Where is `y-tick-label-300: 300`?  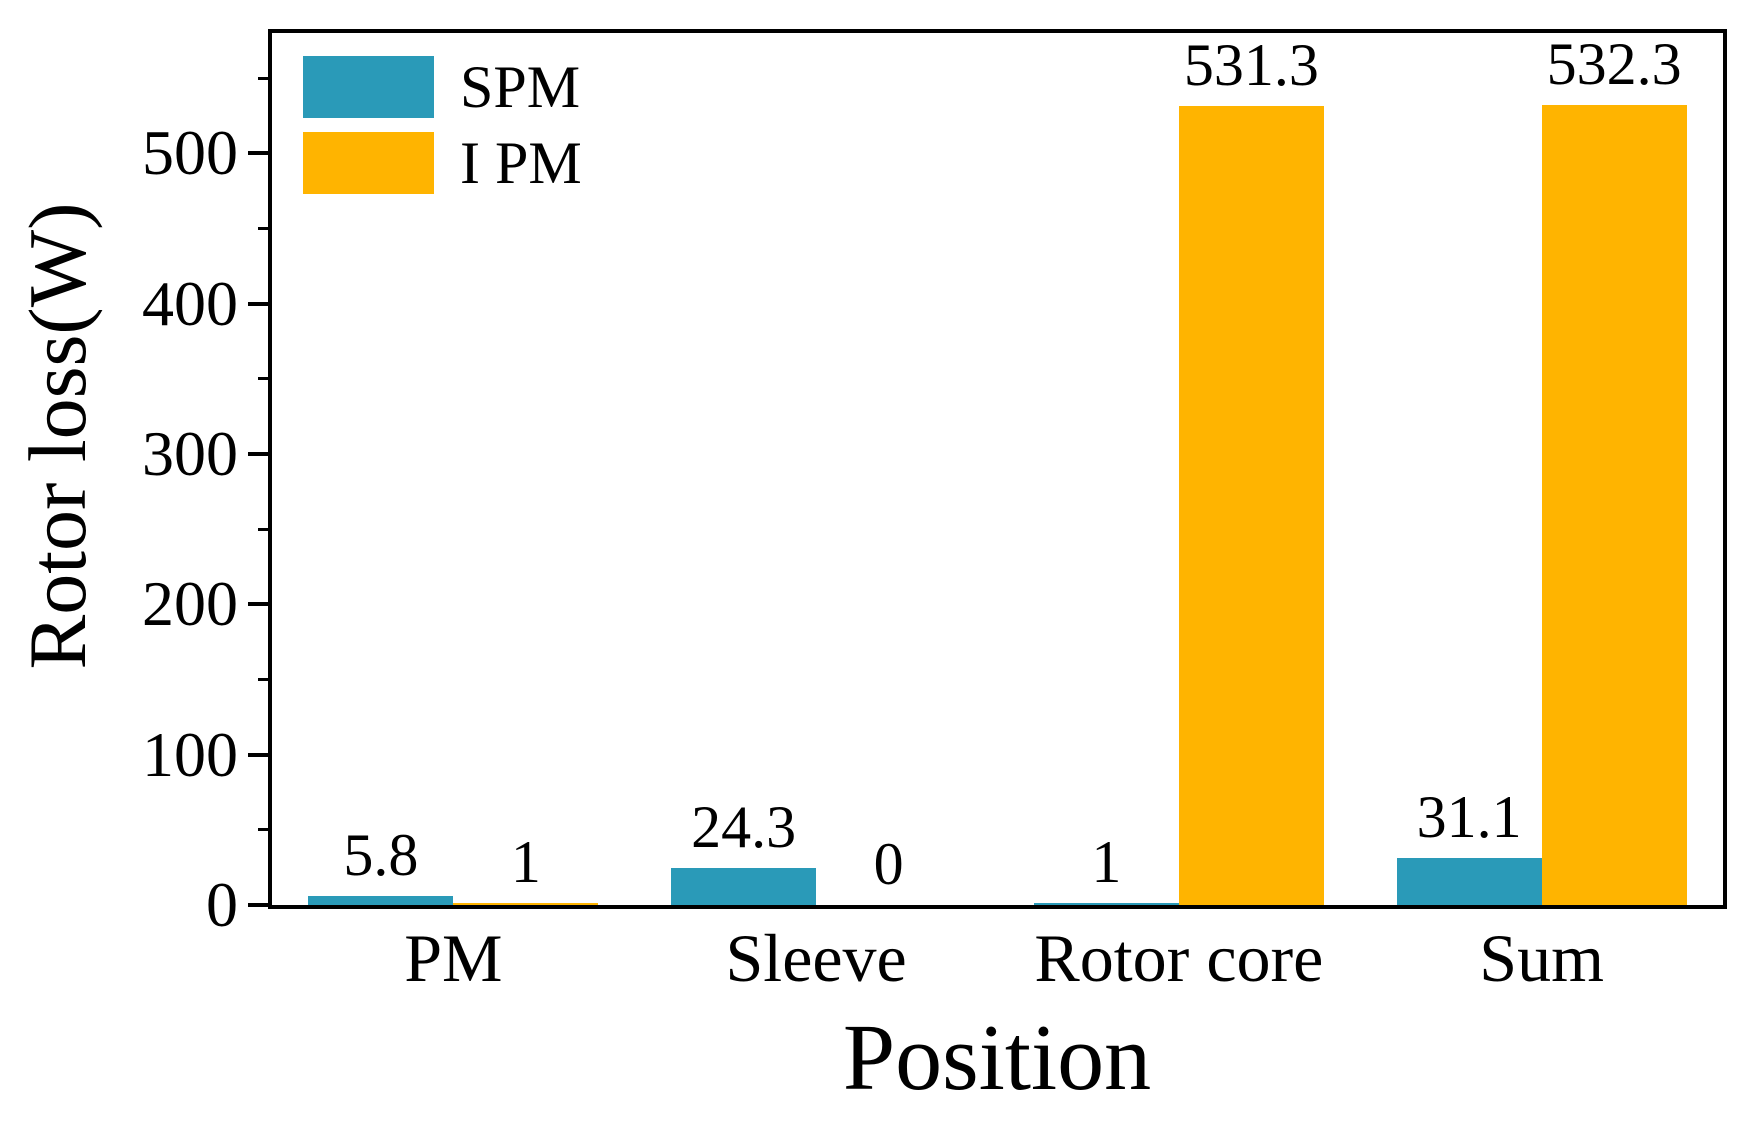
y-tick-label-300: 300 is located at coordinates (190, 453).